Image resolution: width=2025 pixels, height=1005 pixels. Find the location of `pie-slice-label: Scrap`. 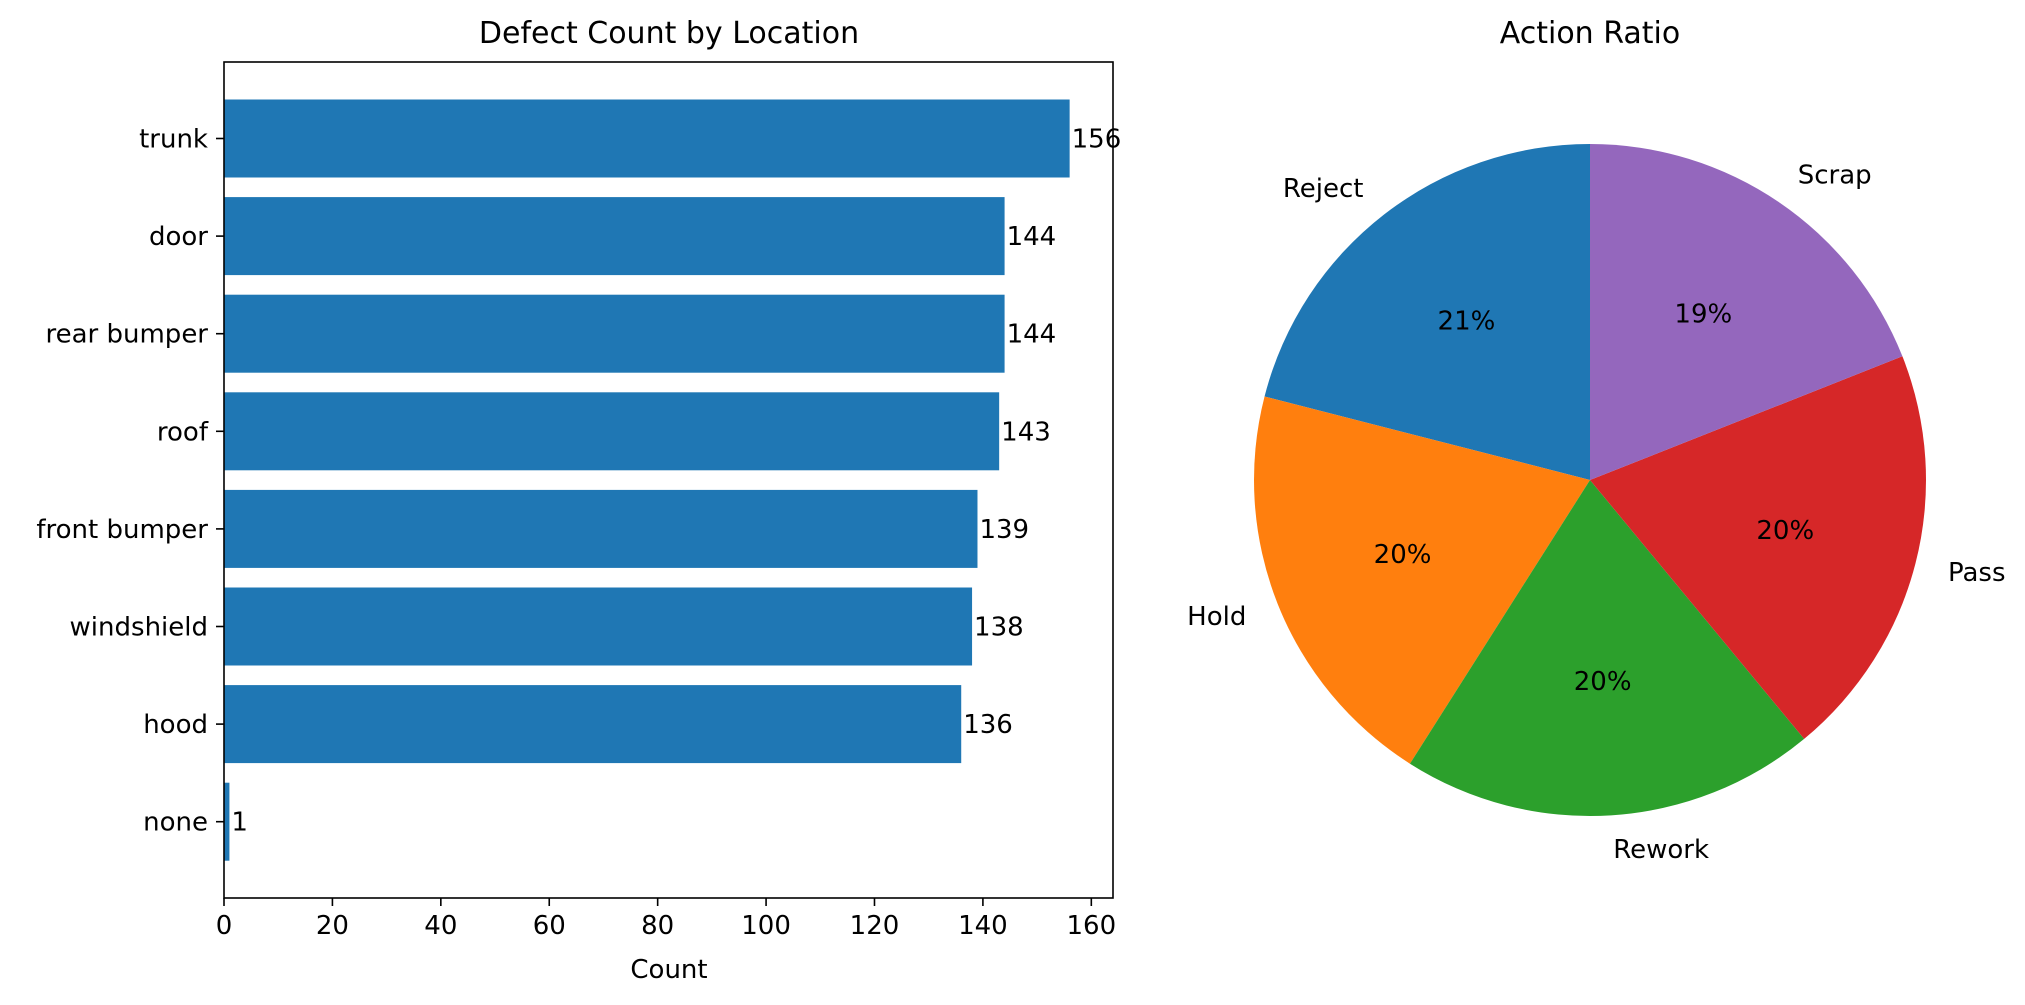

pie-slice-label: Scrap is located at coordinates (1835, 175).